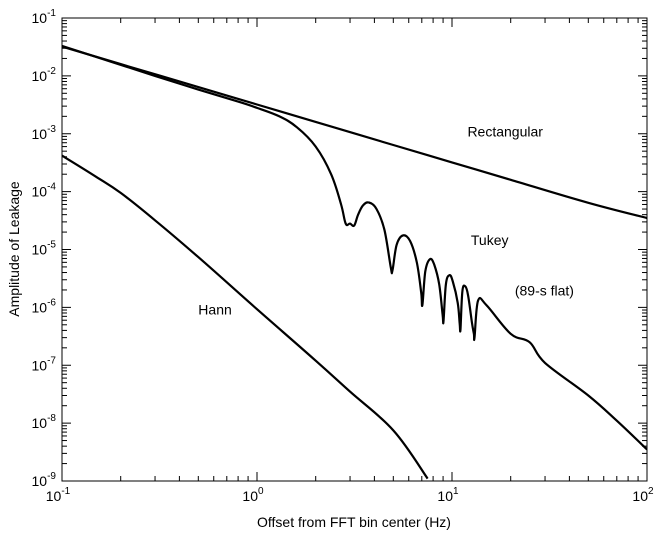 This screenshot has width=658, height=537. Describe the element at coordinates (354, 522) in the screenshot. I see `x-axis-title: Offset from FFT bin center (Hz)` at that location.